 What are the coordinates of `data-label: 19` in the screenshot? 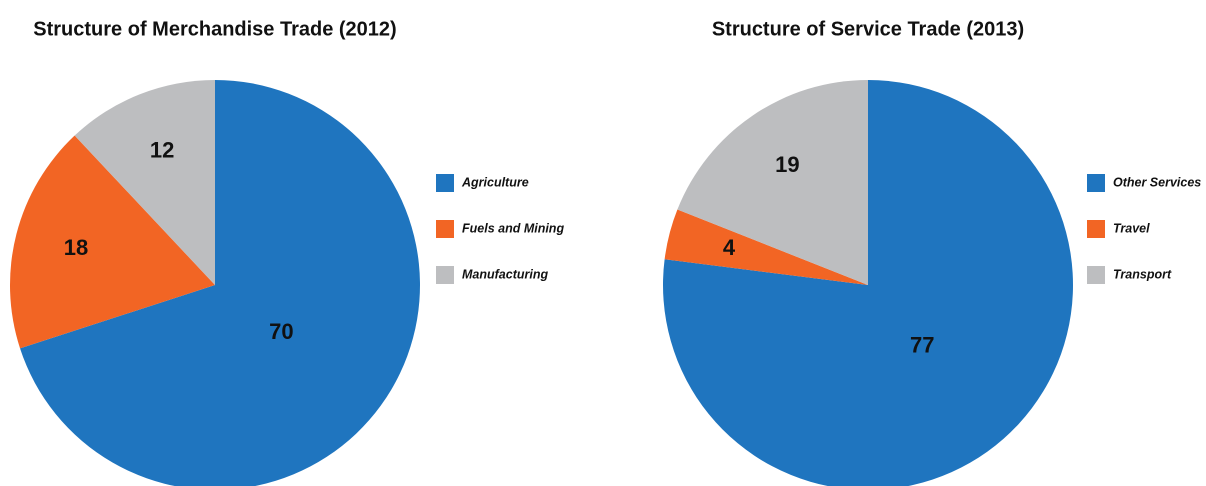 It's located at (787, 164).